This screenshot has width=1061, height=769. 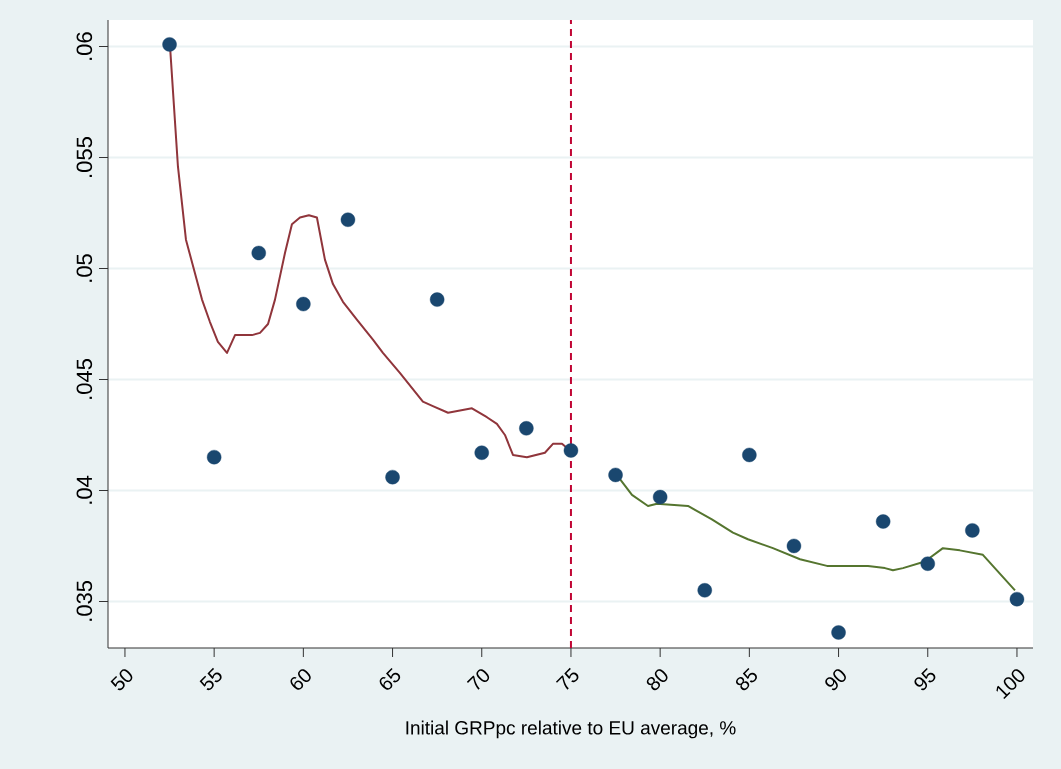 What do you see at coordinates (84, 157) in the screenshot?
I see `y-tick-label: .055` at bounding box center [84, 157].